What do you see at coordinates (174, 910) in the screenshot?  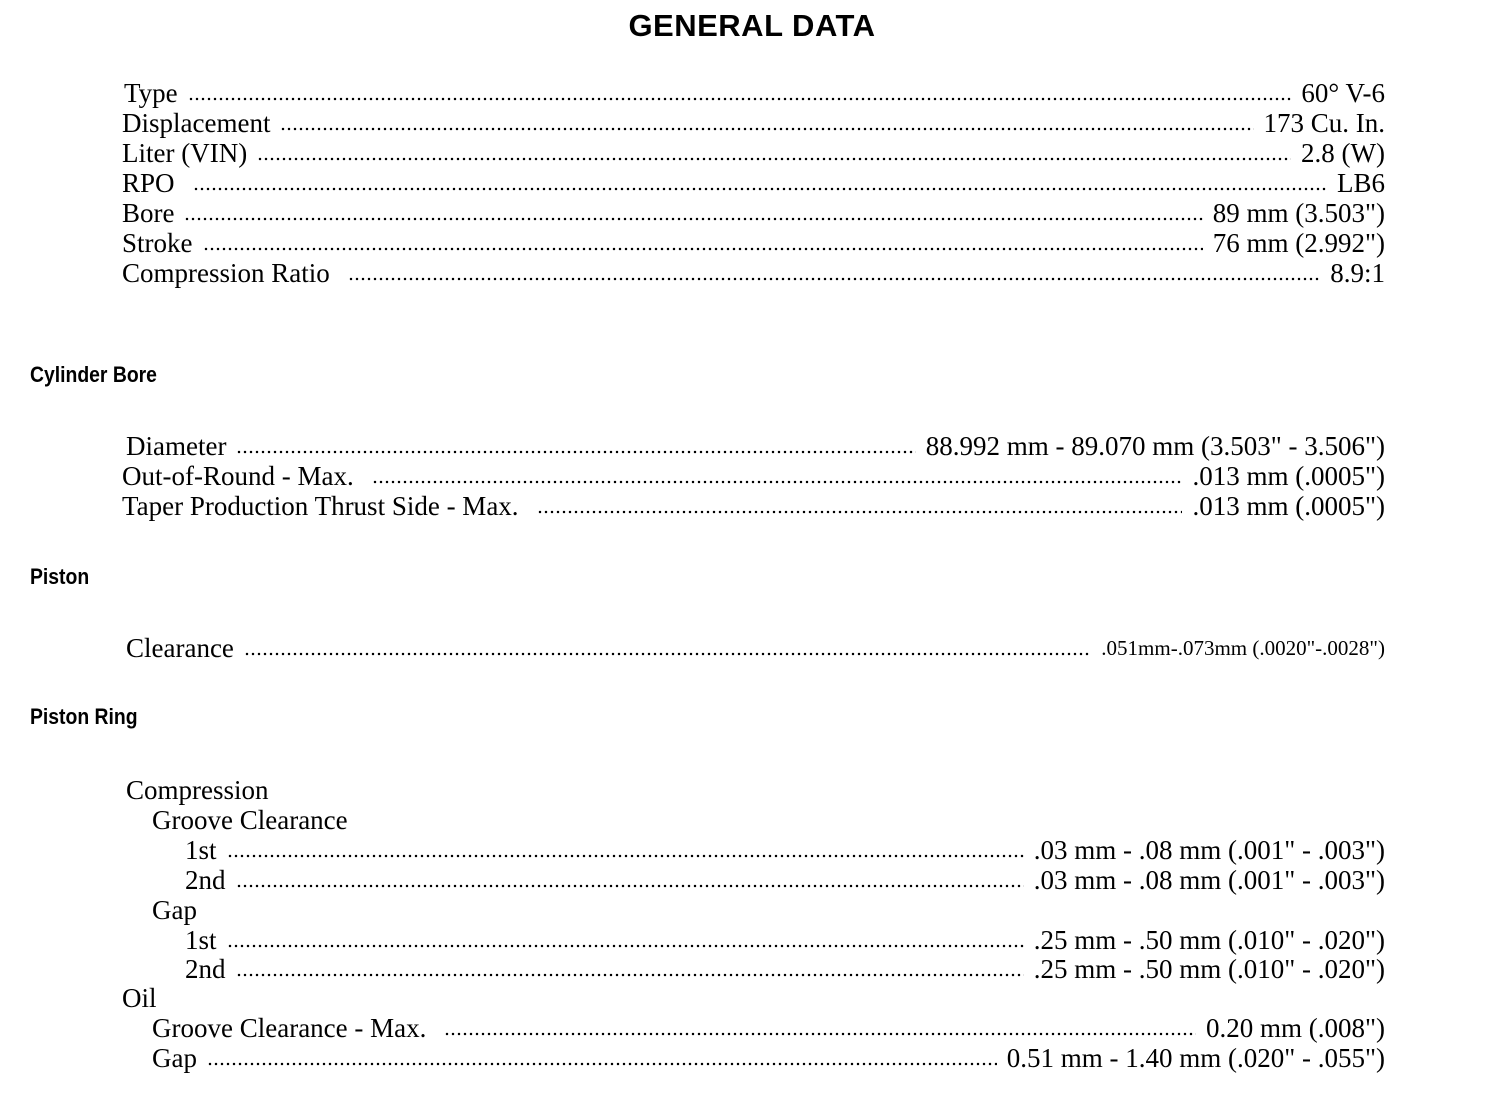 I see `subheading-gap: Gap` at bounding box center [174, 910].